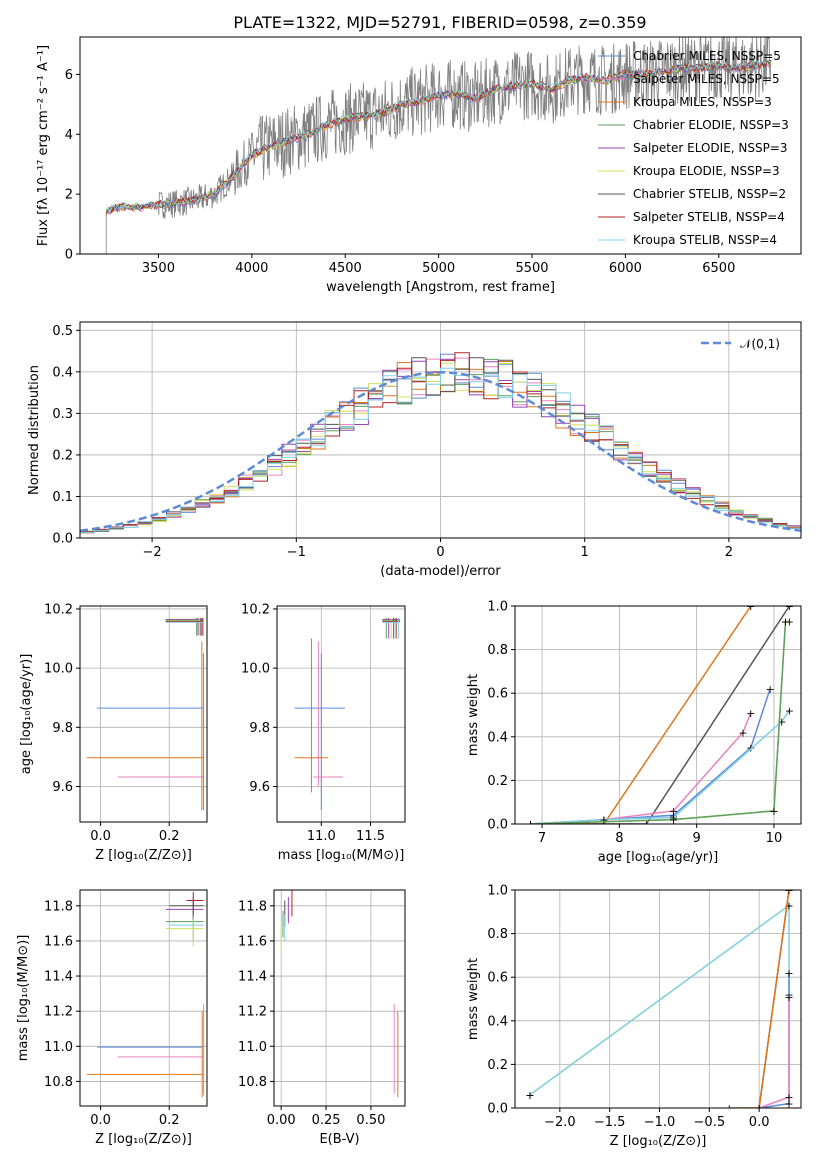 The height and width of the screenshot is (1170, 819). I want to click on plot-area: + +++ +++ + ++++ +++++ + ++++ +++++ +++, so click(660, 718).